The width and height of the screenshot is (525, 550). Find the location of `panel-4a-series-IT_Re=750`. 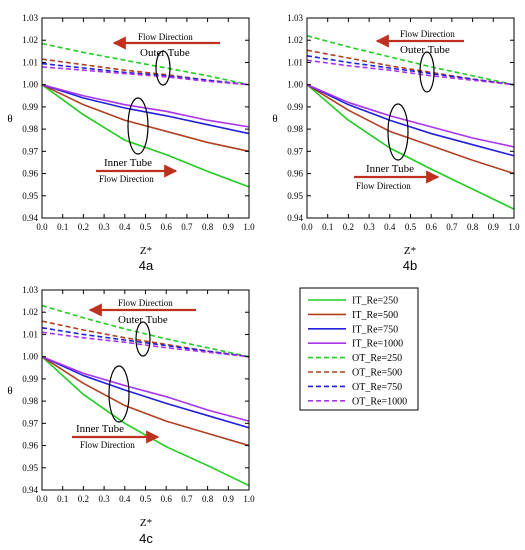

panel-4a-series-IT_Re=750 is located at coordinates (145, 109).